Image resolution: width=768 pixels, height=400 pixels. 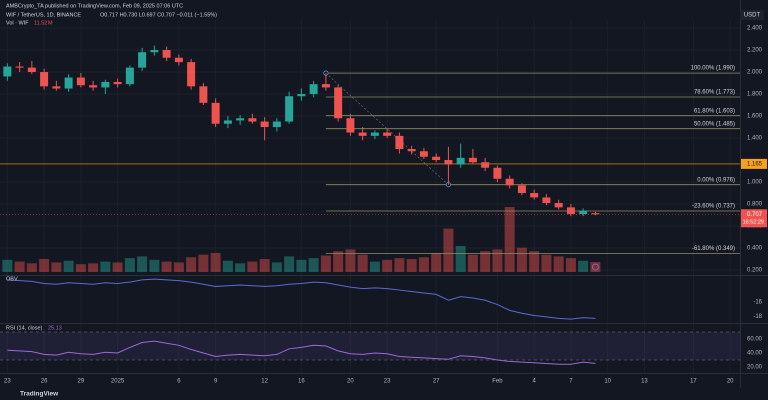 I want to click on x-tick-label: 20, so click(x=350, y=382).